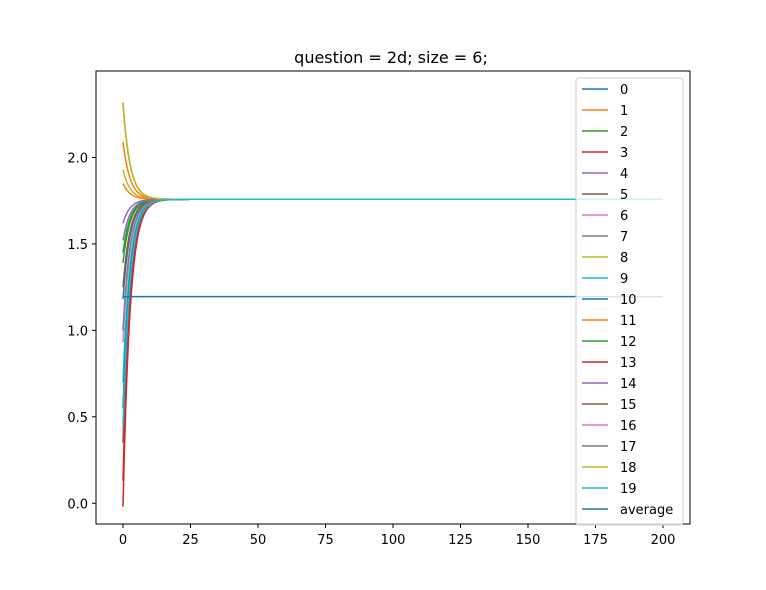 The image size is (766, 590). I want to click on chart-title: question = 2d; size = 6;, so click(391, 57).